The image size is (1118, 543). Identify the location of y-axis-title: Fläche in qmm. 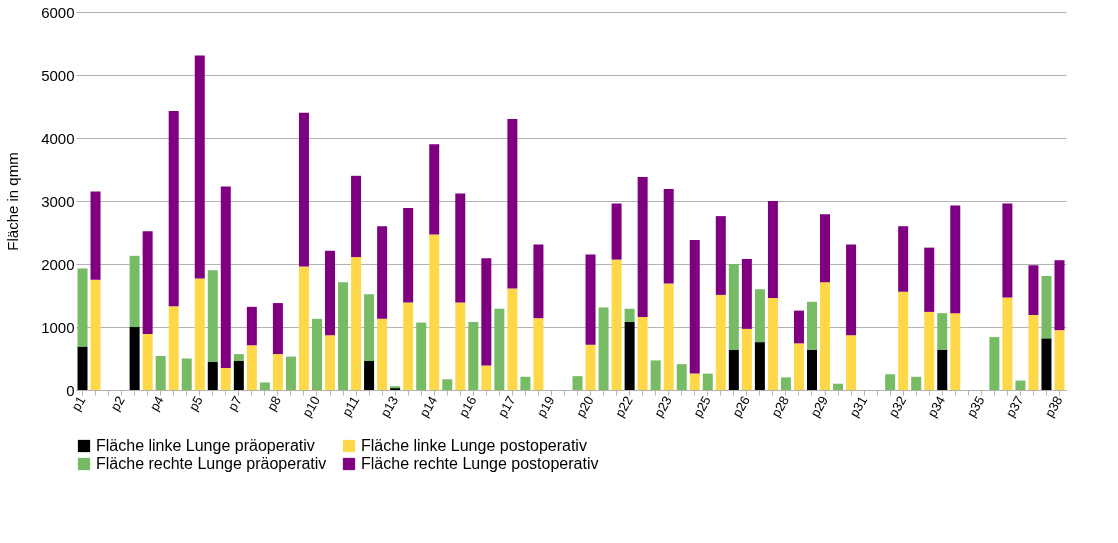
(13, 201).